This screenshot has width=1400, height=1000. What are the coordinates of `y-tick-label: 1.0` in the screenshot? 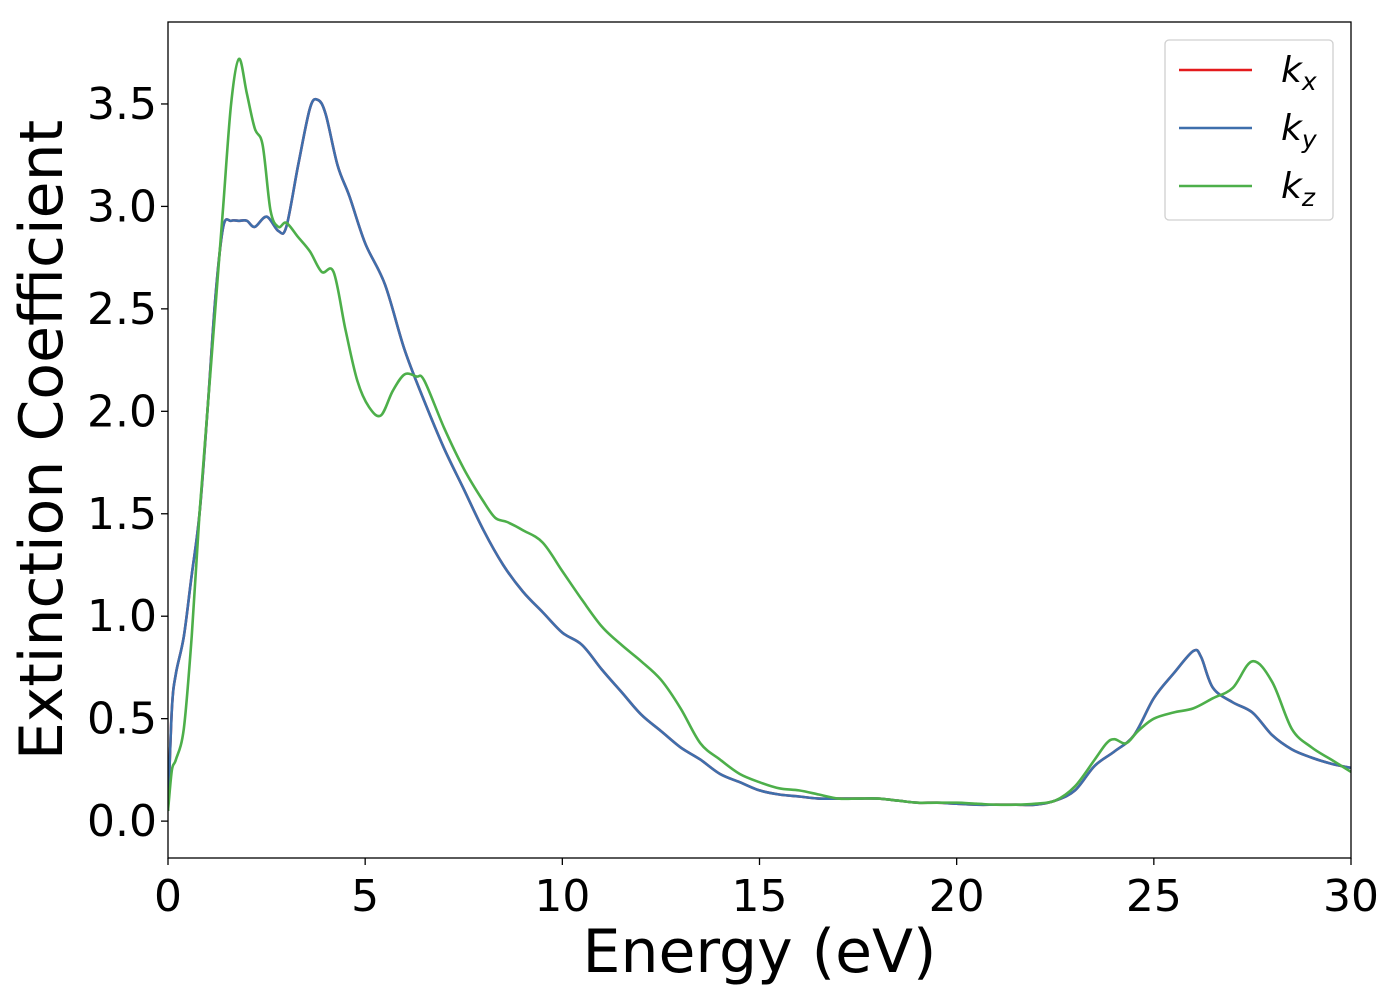 It's located at (122, 616).